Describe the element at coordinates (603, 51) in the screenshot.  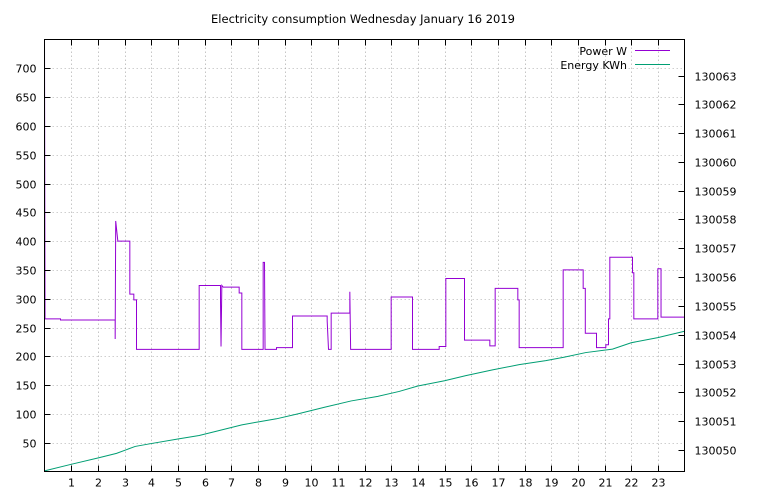
I see `legend-label-power: Power W` at that location.